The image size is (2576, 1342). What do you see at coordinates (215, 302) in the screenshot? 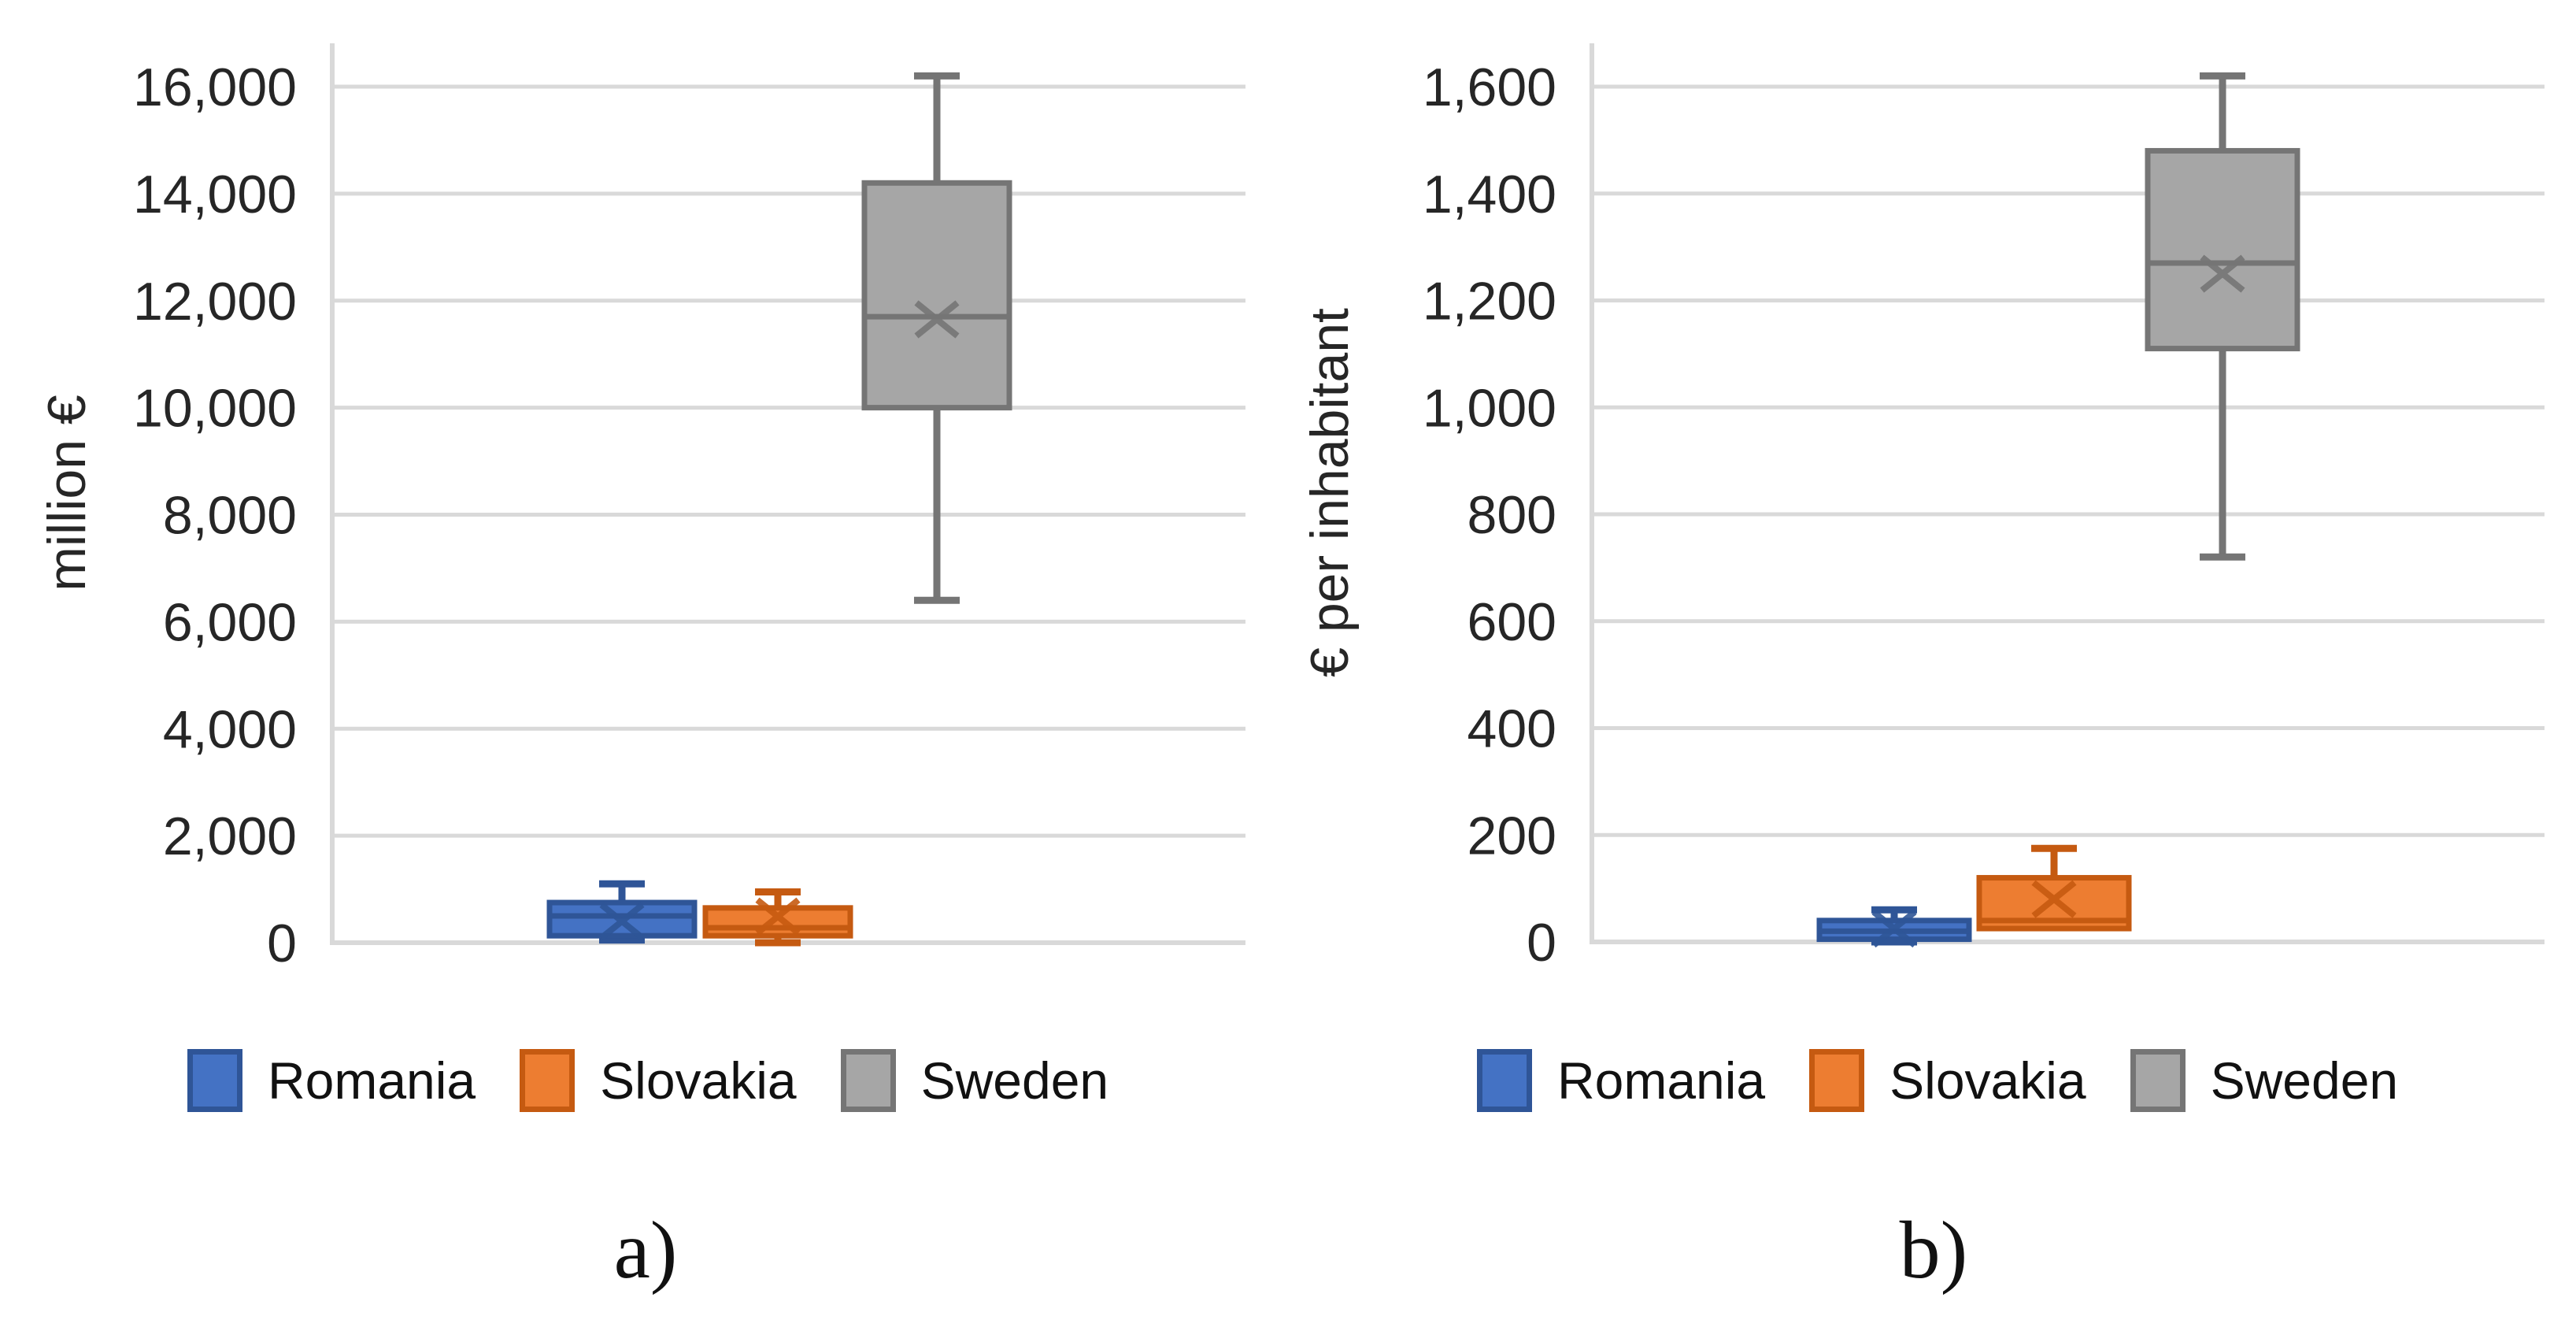
I see `y-tick-label-12000: 12,000` at bounding box center [215, 302].